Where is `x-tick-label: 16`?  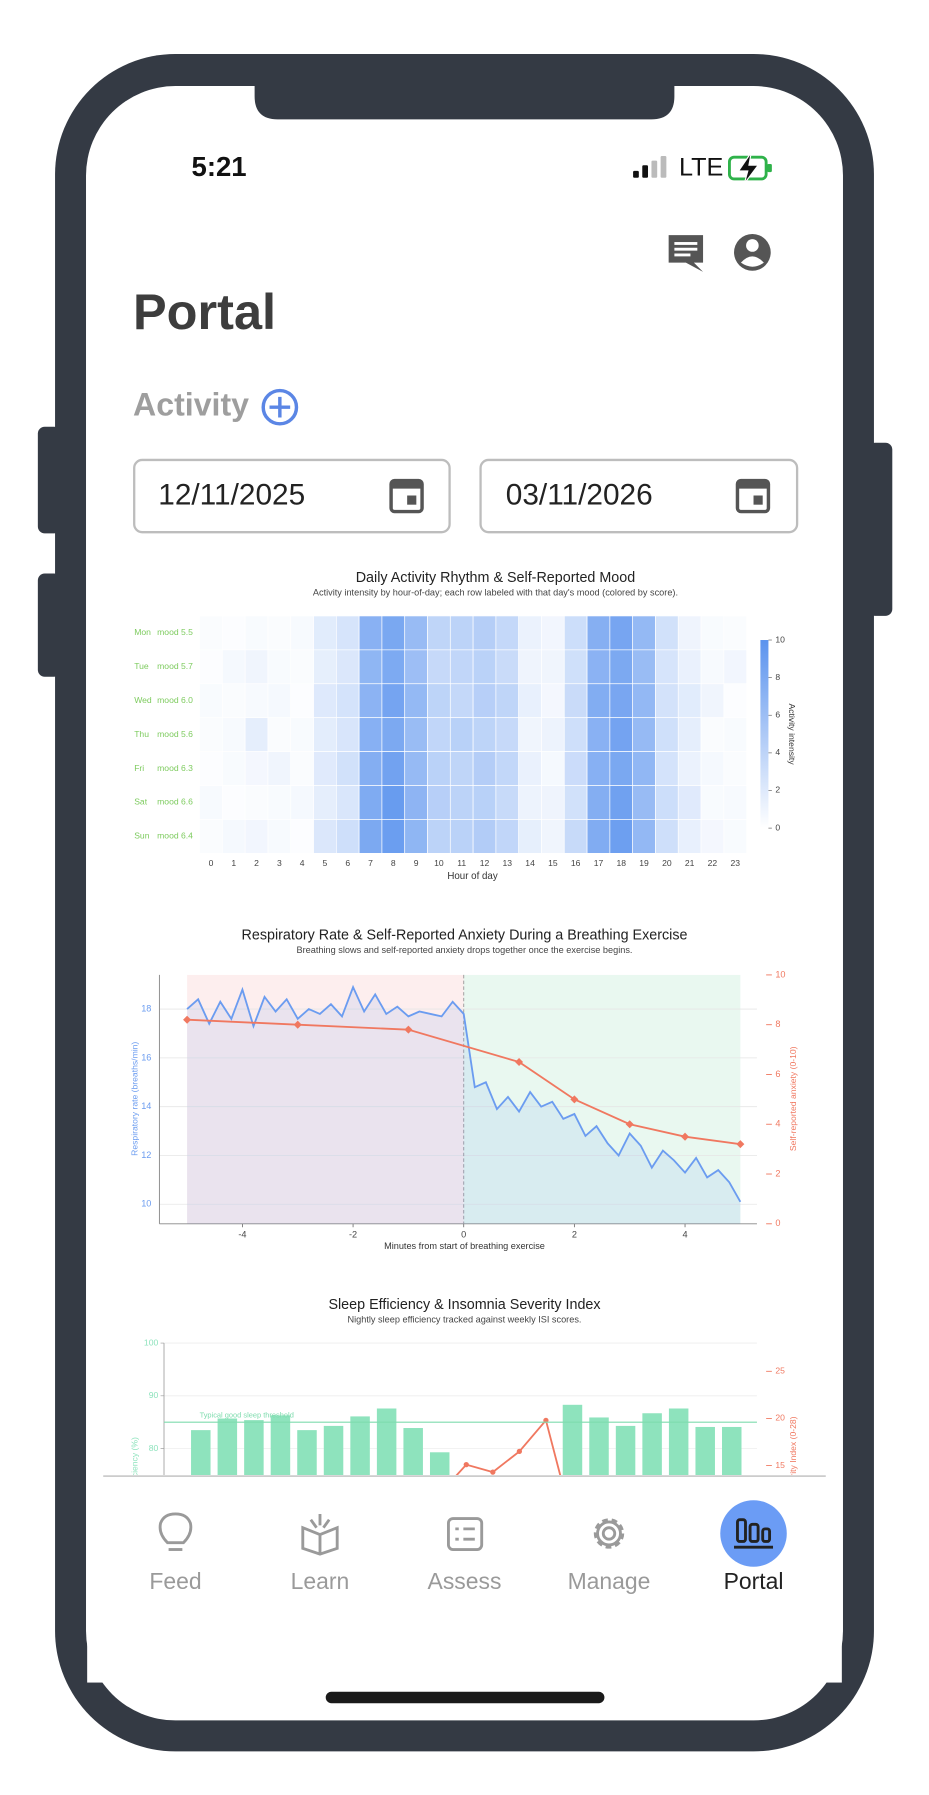
x-tick-label: 16 is located at coordinates (576, 863).